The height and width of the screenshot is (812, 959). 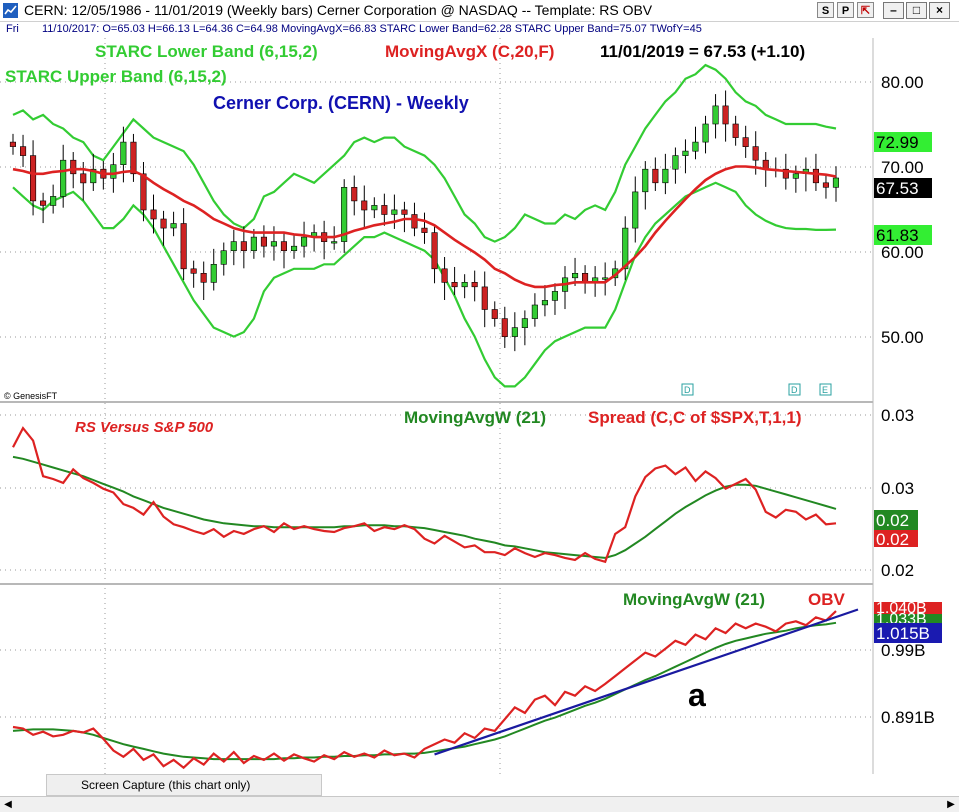 I want to click on legend-rs-ma: MovingAvgW (21), so click(x=475, y=417).